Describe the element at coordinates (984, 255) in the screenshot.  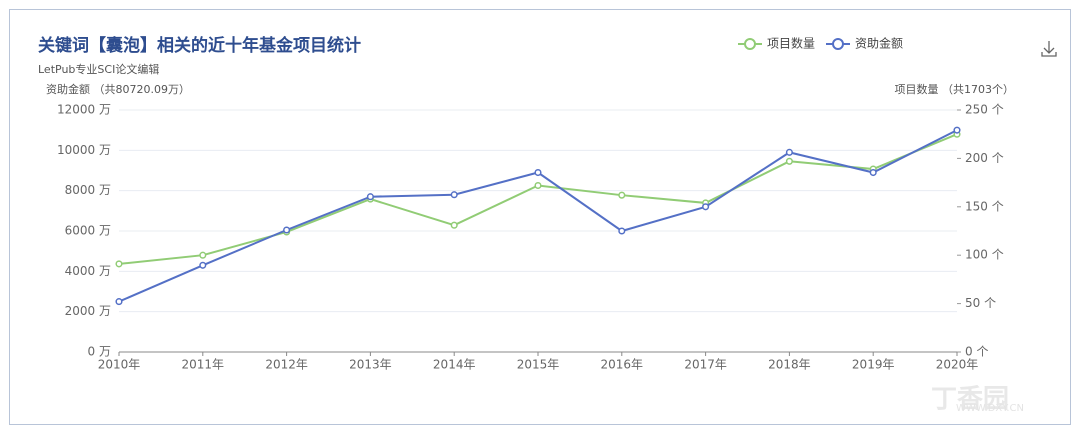
I see `y2-tick-label: 100 个` at that location.